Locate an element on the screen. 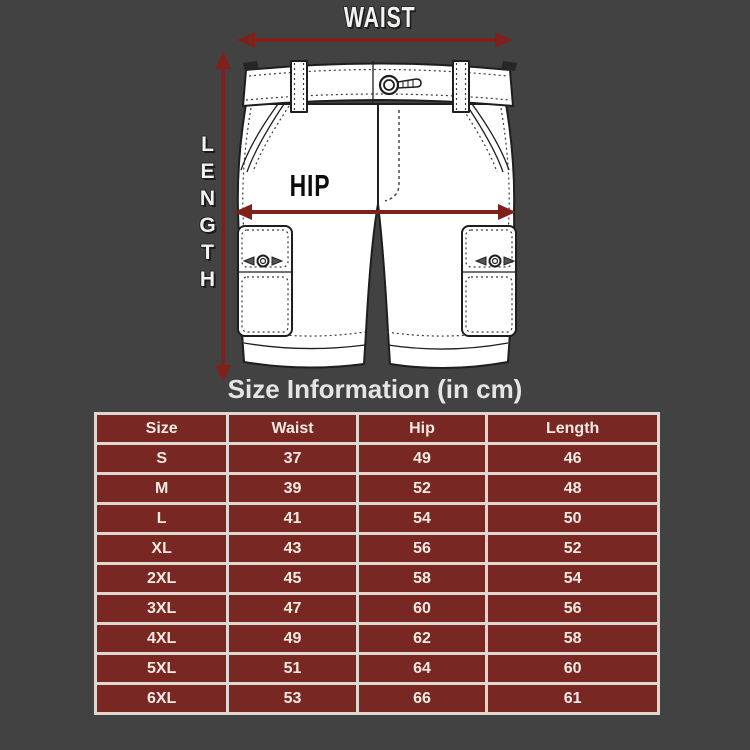 The width and height of the screenshot is (750, 750). table-header-row: Size Waist Hip Length is located at coordinates (376, 428).